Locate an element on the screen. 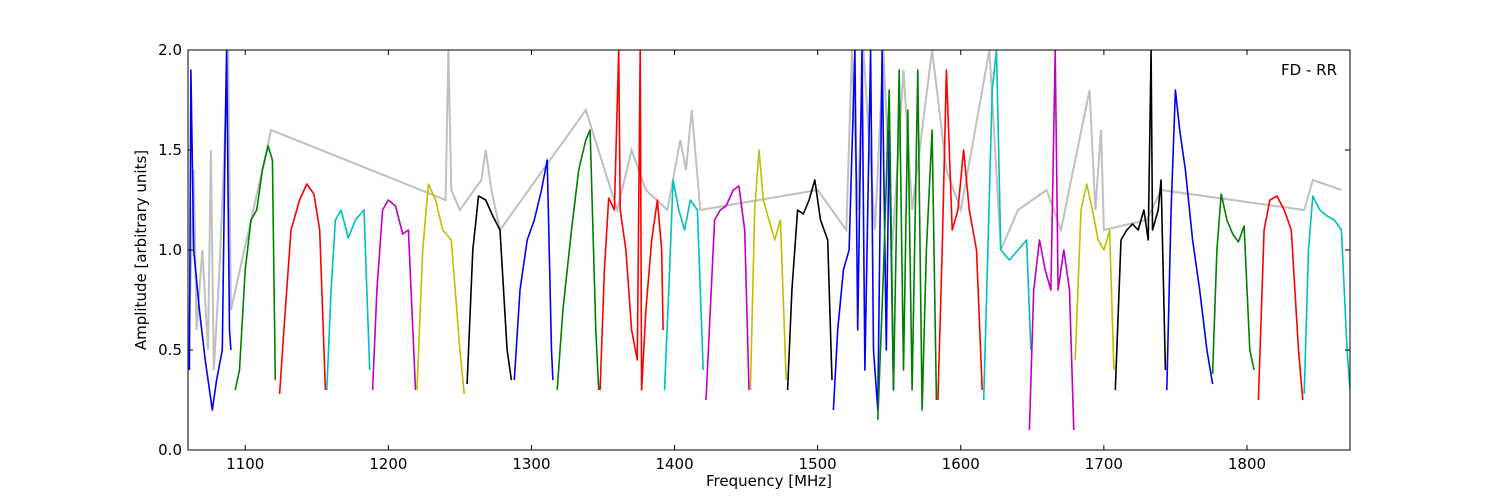 The image size is (1500, 500). y-tick-label: 1.5 is located at coordinates (170, 150).